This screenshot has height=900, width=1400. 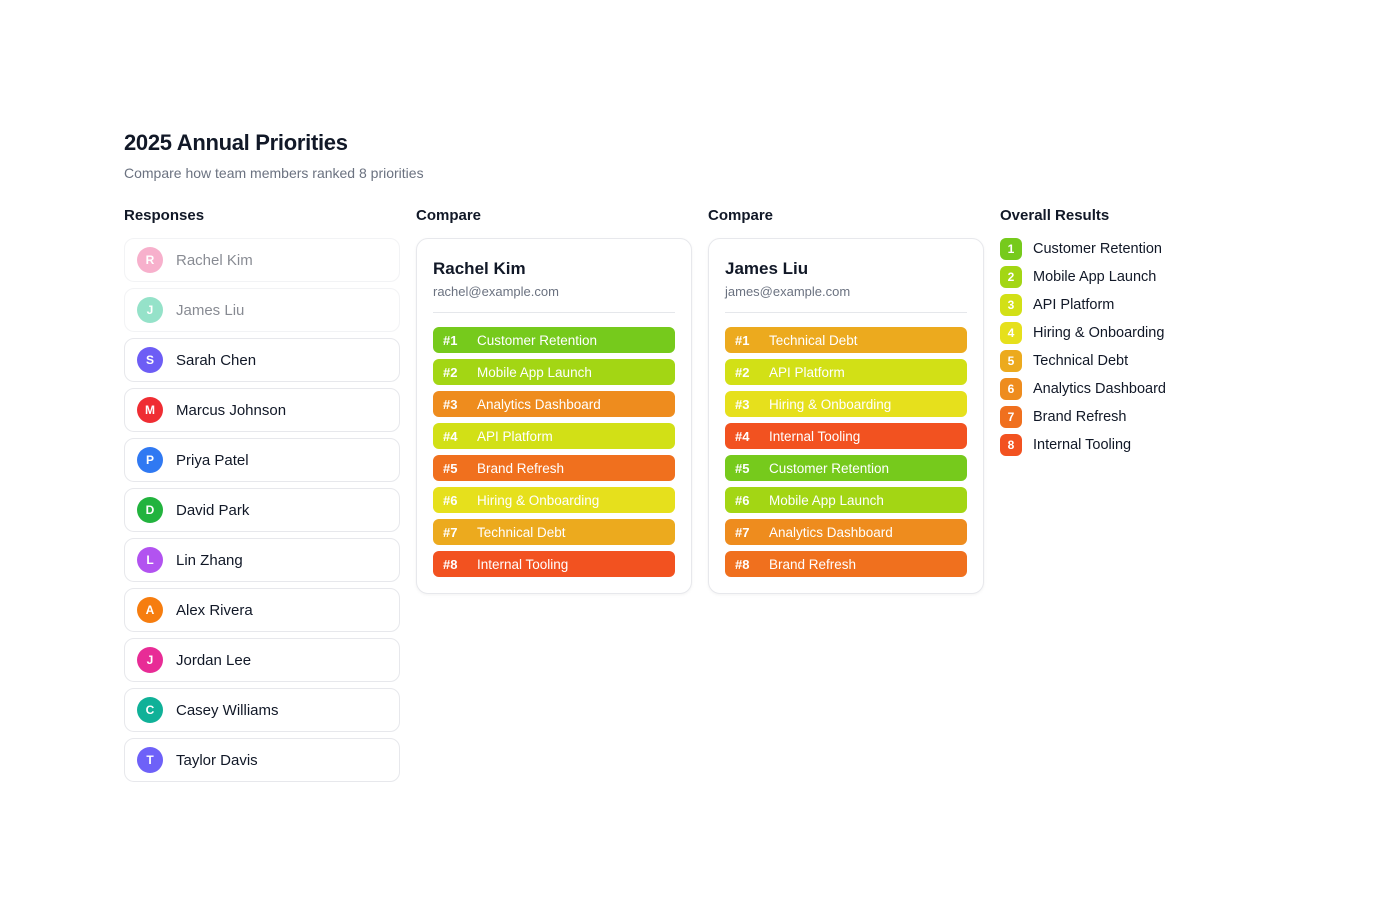 What do you see at coordinates (214, 660) in the screenshot?
I see `person-name: Jordan Lee` at bounding box center [214, 660].